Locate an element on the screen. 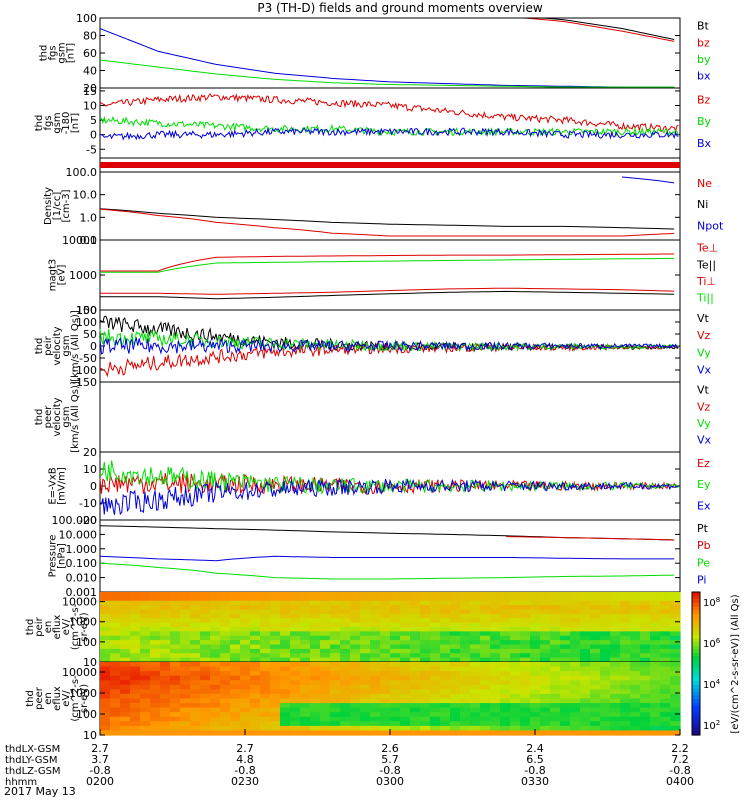 Image resolution: width=750 pixels, height=800 pixels. y-tick-label: 0.010 is located at coordinates (82, 578).